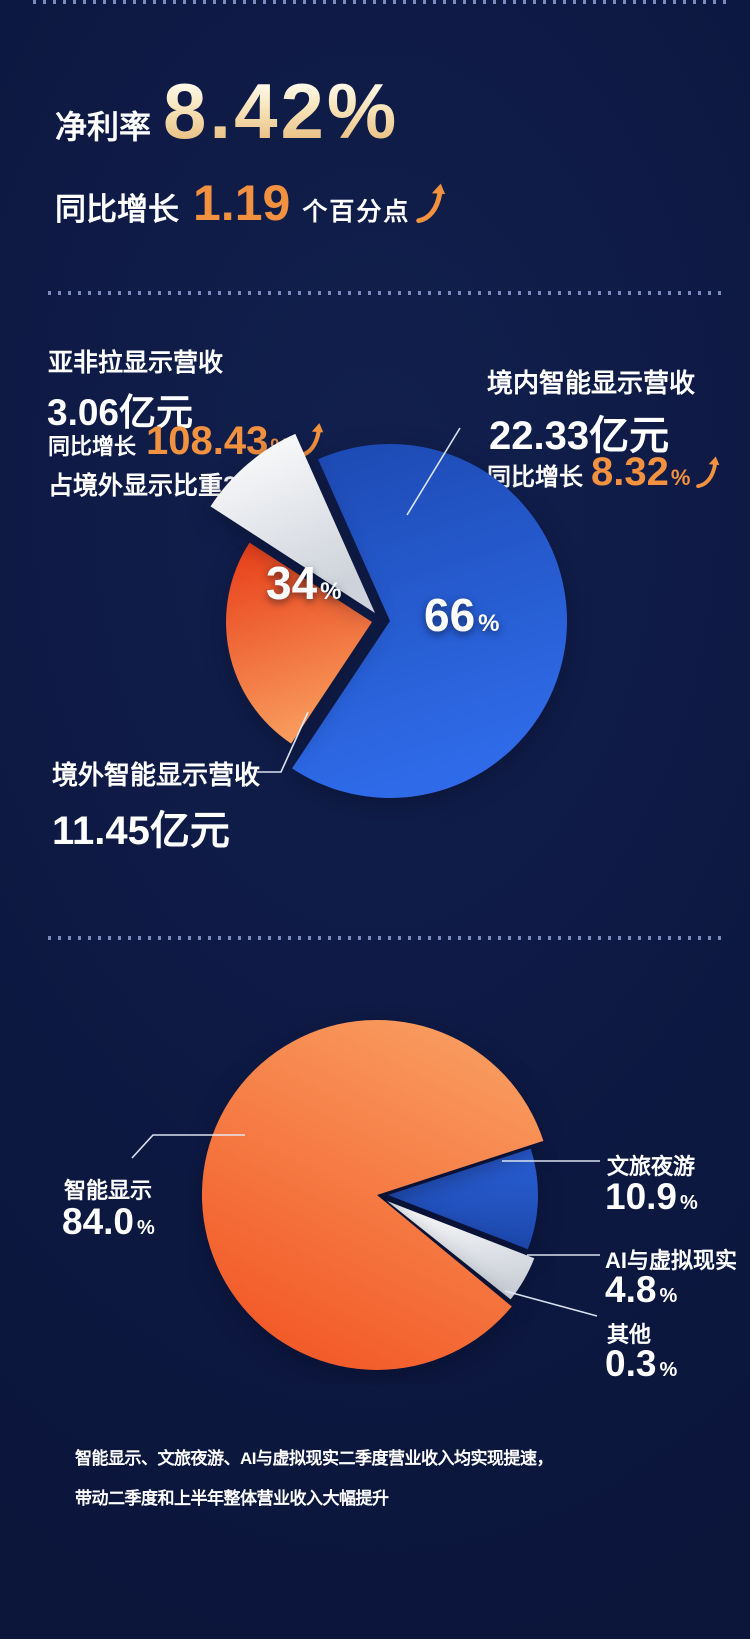  I want to click on ai-vr-pct-sign: %, so click(668, 1296).